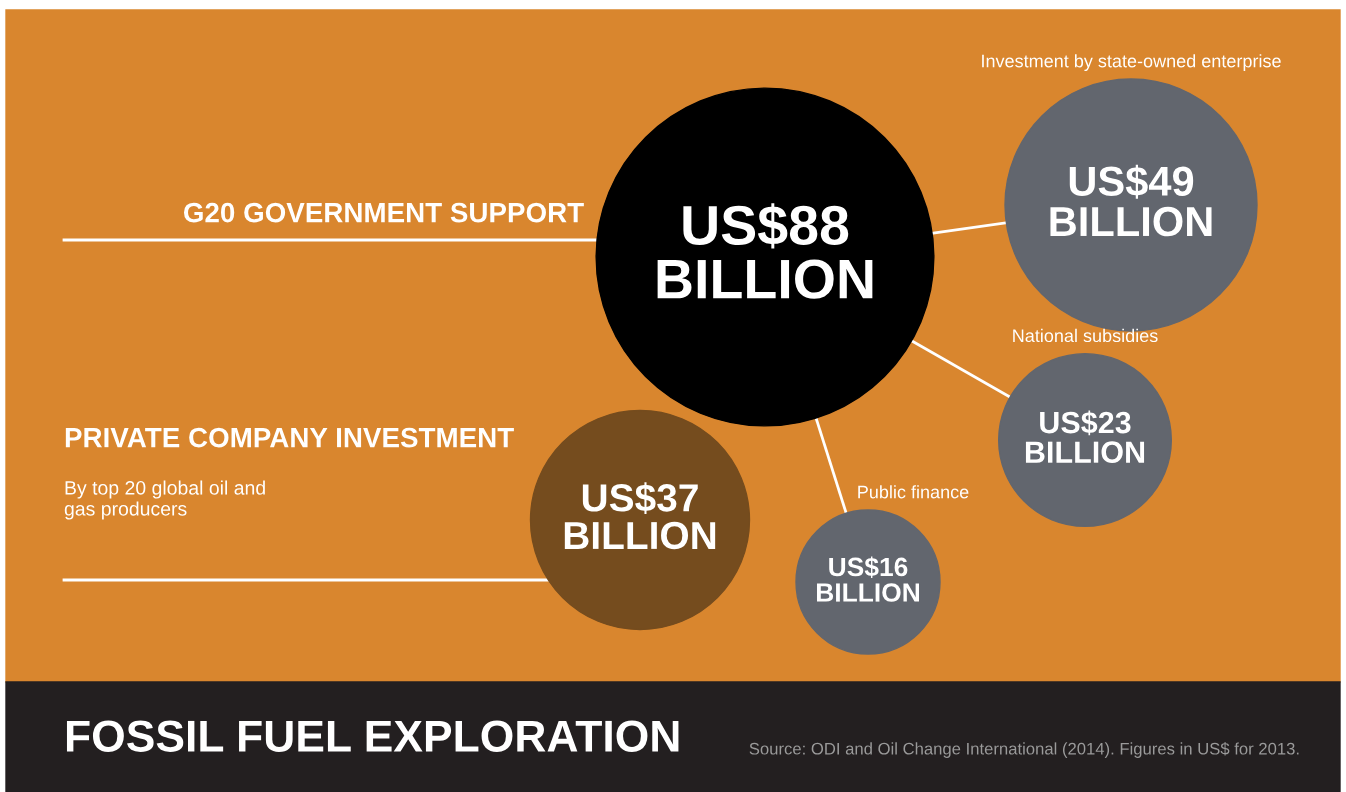  I want to click on data-label: US$49 BILLION, so click(1131, 200).